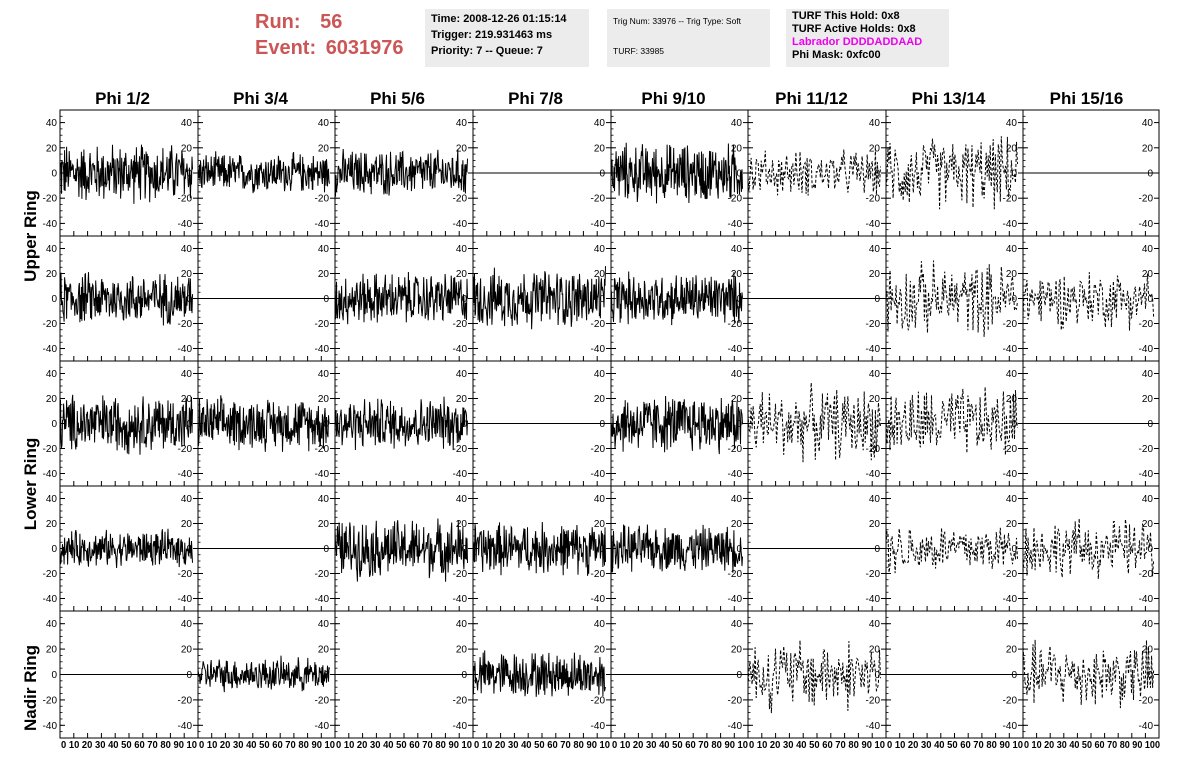  What do you see at coordinates (951, 550) in the screenshot?
I see `waveform-series-r3-c6` at bounding box center [951, 550].